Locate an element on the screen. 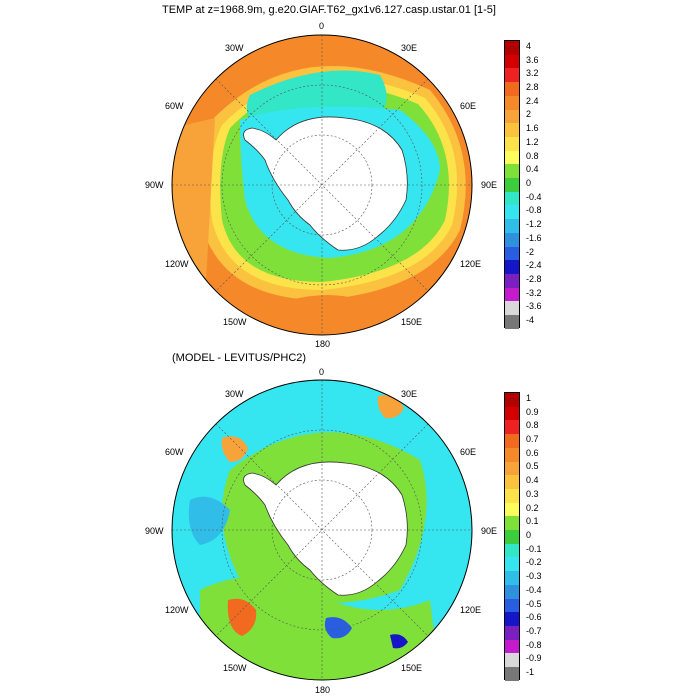 The width and height of the screenshot is (700, 700). top-lon-label-90w: 90W is located at coordinates (154, 185).